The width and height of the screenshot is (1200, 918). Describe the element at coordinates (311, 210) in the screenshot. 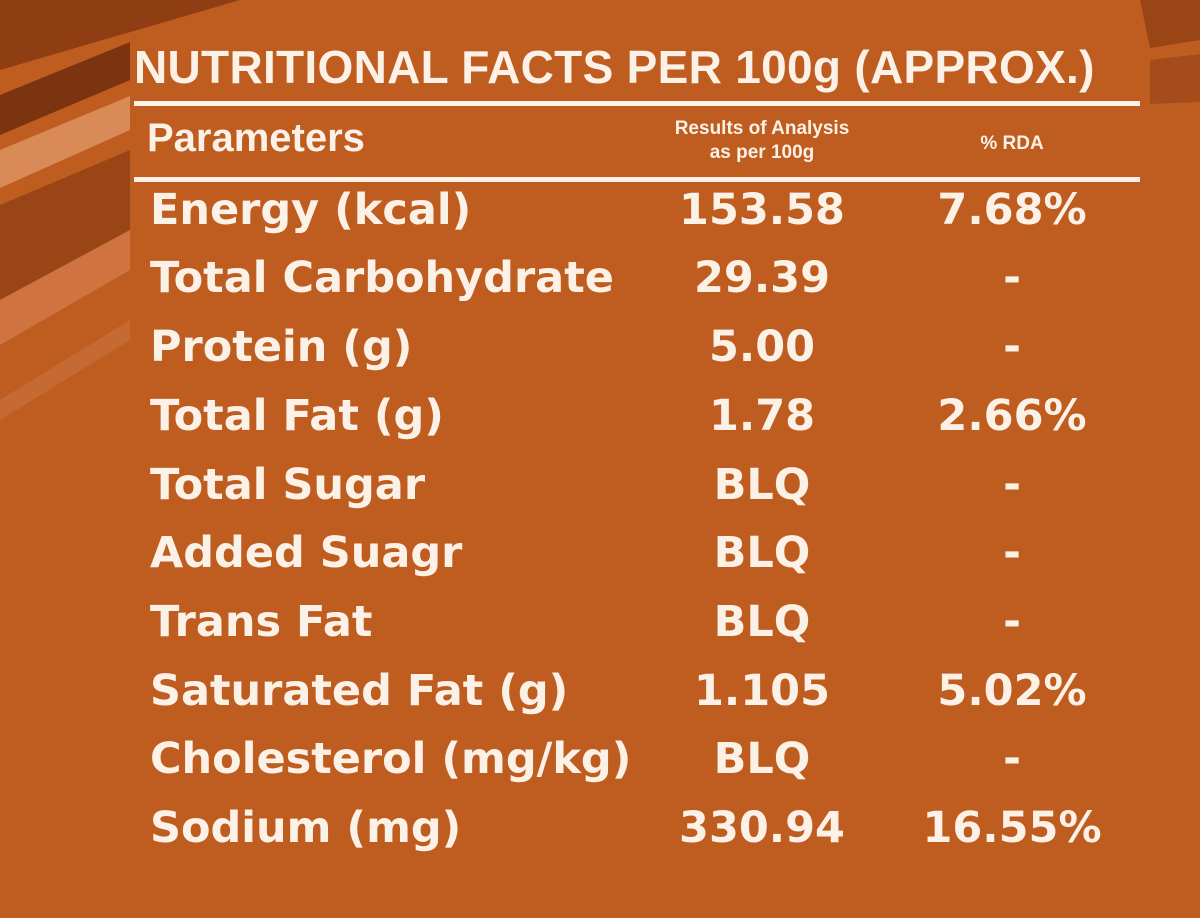

I see `parameter-cell: Energy (kcal)` at that location.